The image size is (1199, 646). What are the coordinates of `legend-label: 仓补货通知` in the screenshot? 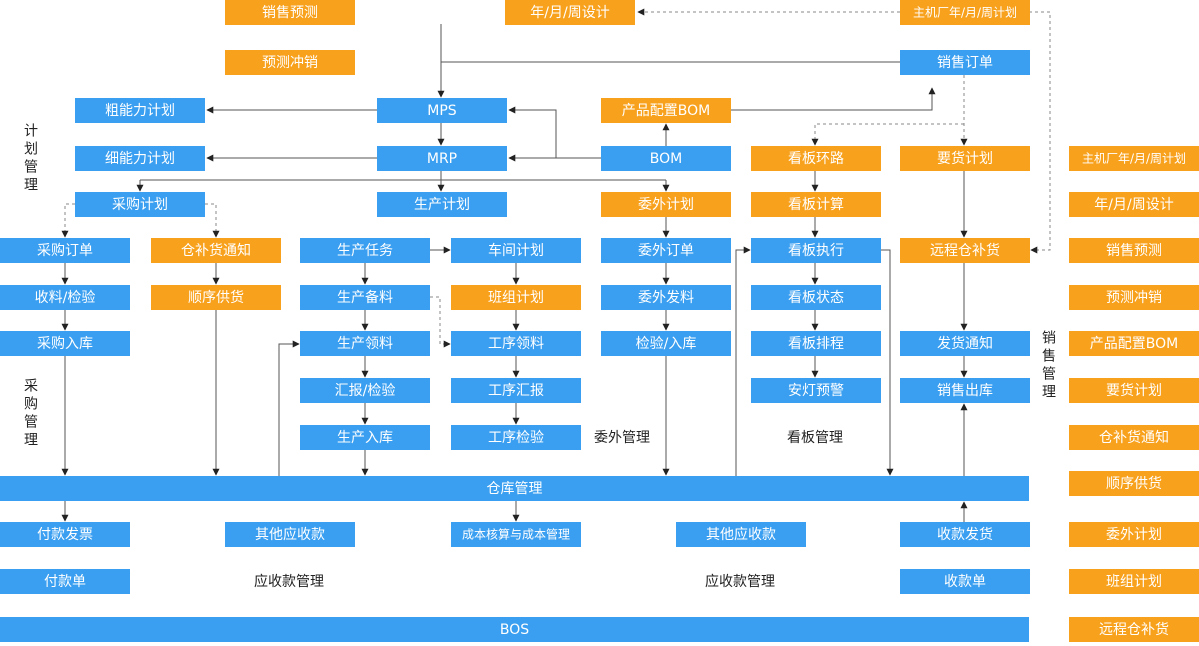 It's located at (1134, 437).